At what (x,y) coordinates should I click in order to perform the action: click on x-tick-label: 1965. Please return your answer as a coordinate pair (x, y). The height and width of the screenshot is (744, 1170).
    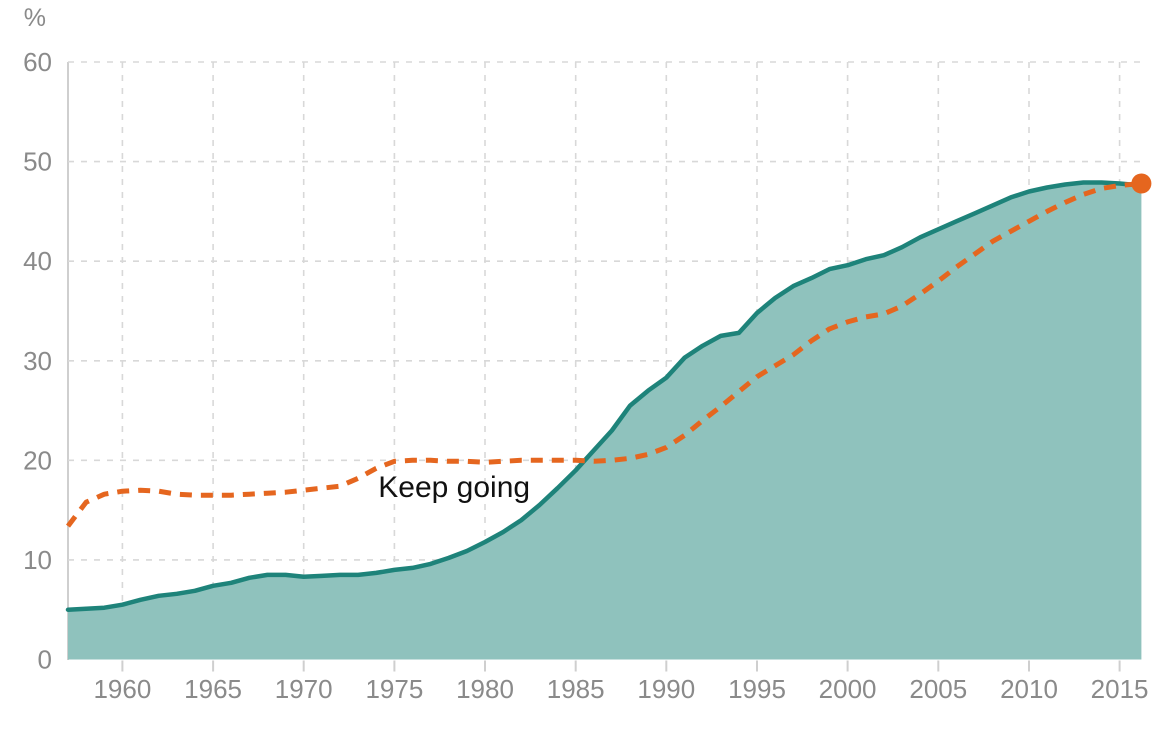
    Looking at the image, I should click on (213, 689).